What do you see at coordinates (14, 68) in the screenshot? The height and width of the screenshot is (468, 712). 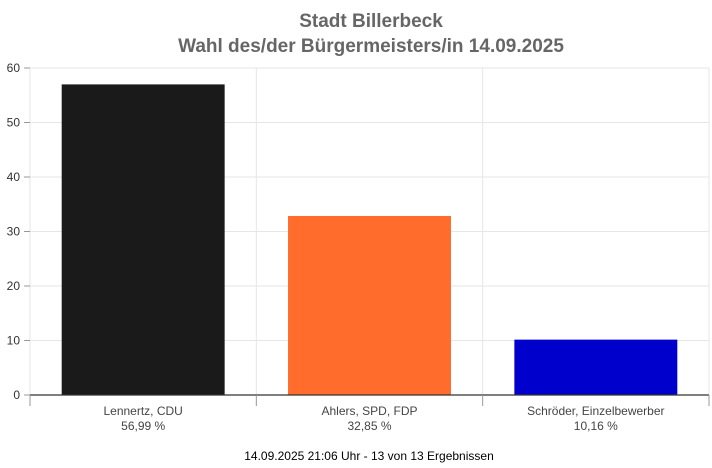 I see `y-tick-label: 60` at bounding box center [14, 68].